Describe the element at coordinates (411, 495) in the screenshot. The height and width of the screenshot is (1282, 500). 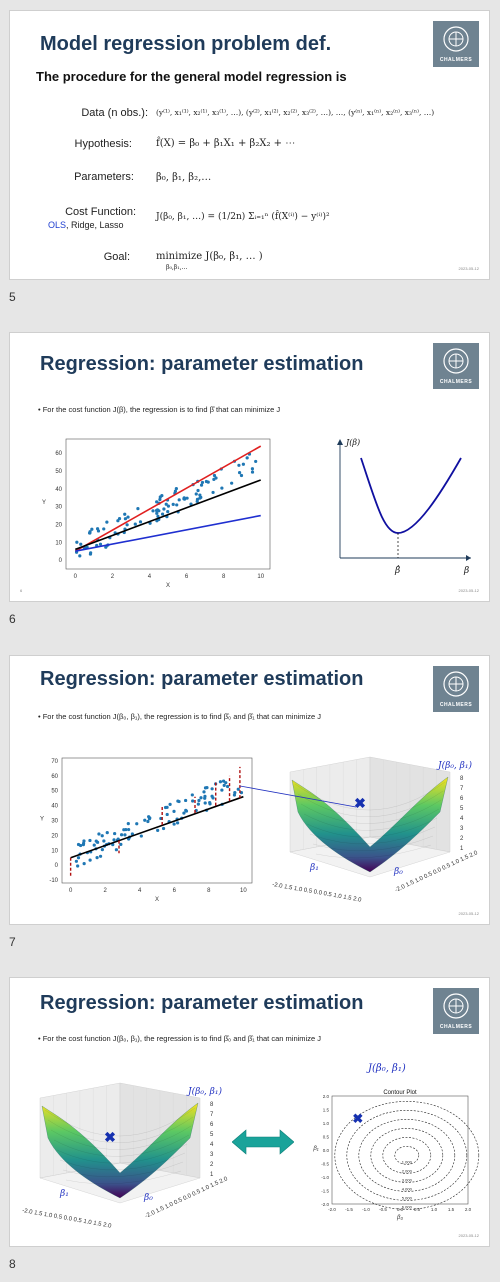
I see `cost-curve` at that location.